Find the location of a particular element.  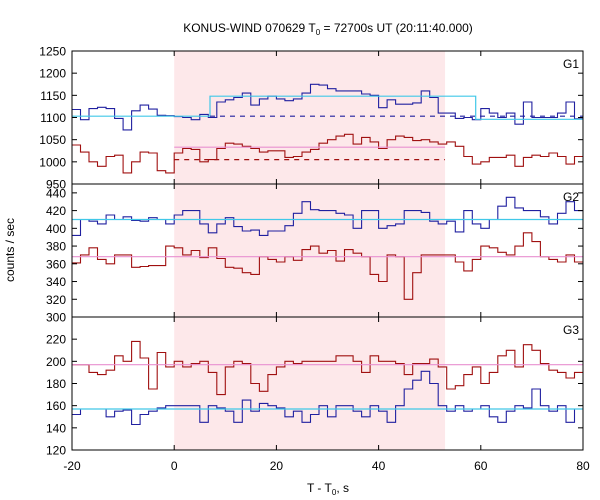

y-tick-label: 120 is located at coordinates (56, 451).